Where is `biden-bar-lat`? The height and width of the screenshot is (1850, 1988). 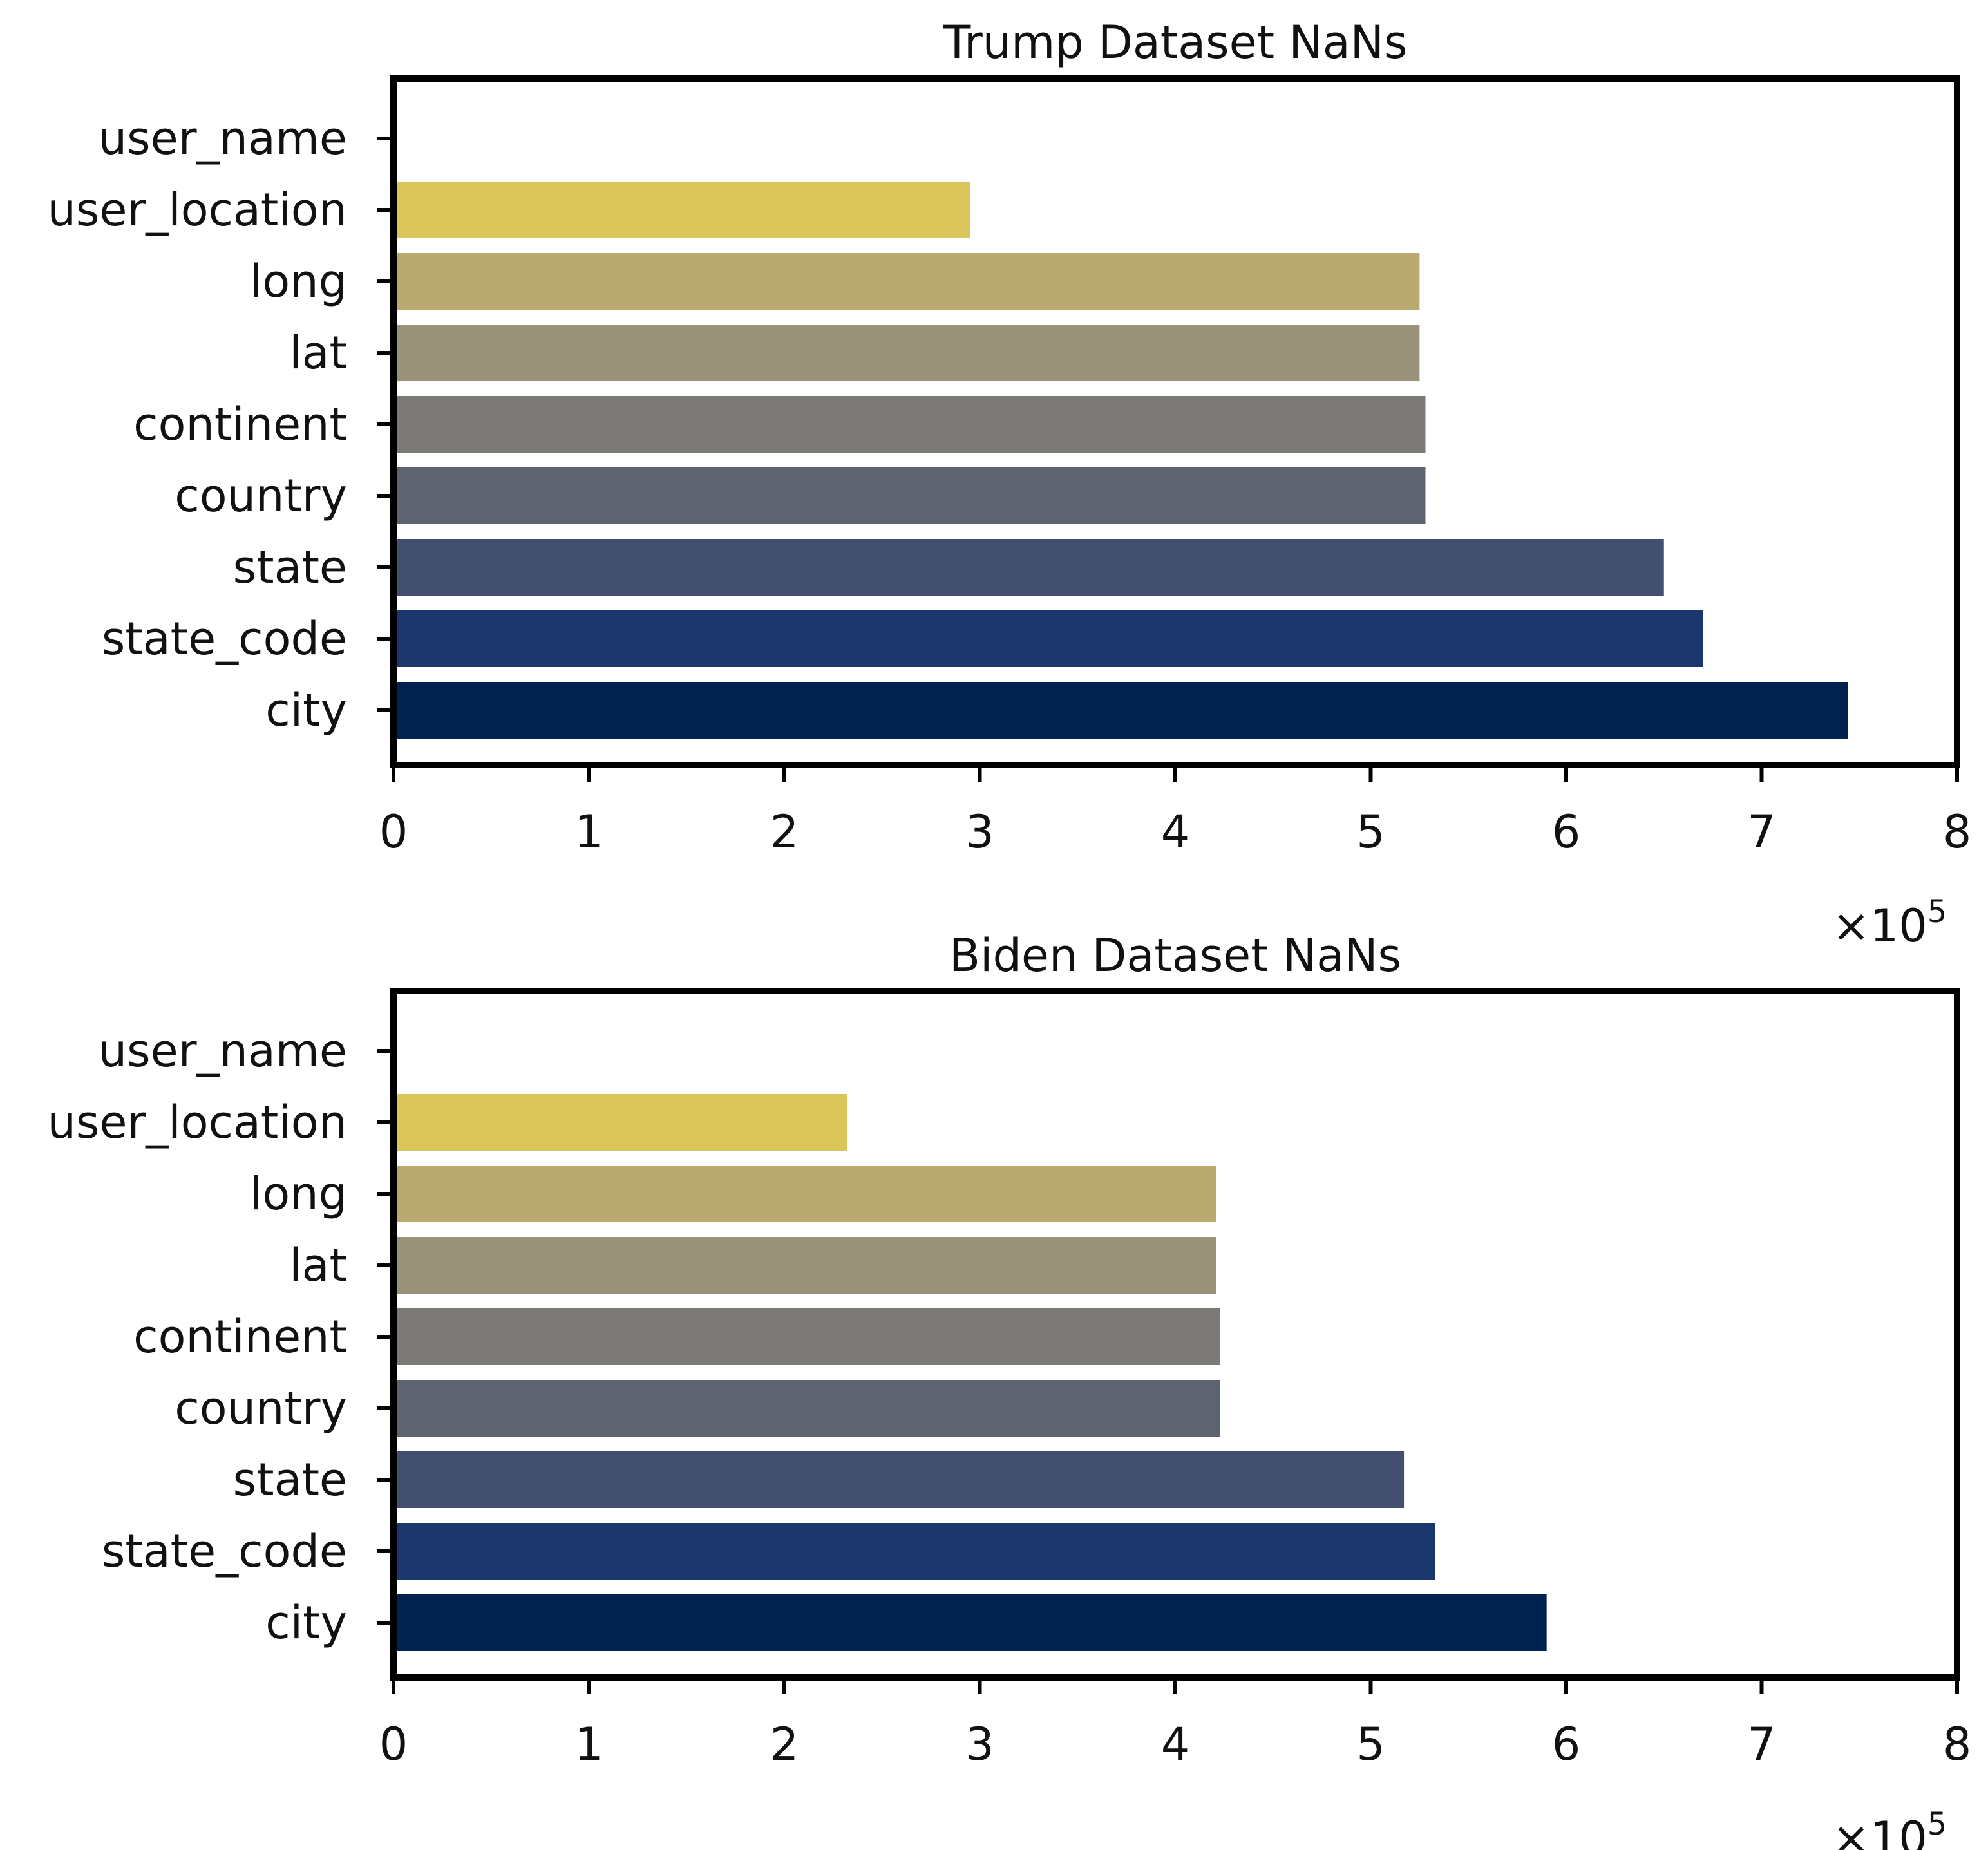 biden-bar-lat is located at coordinates (804, 1265).